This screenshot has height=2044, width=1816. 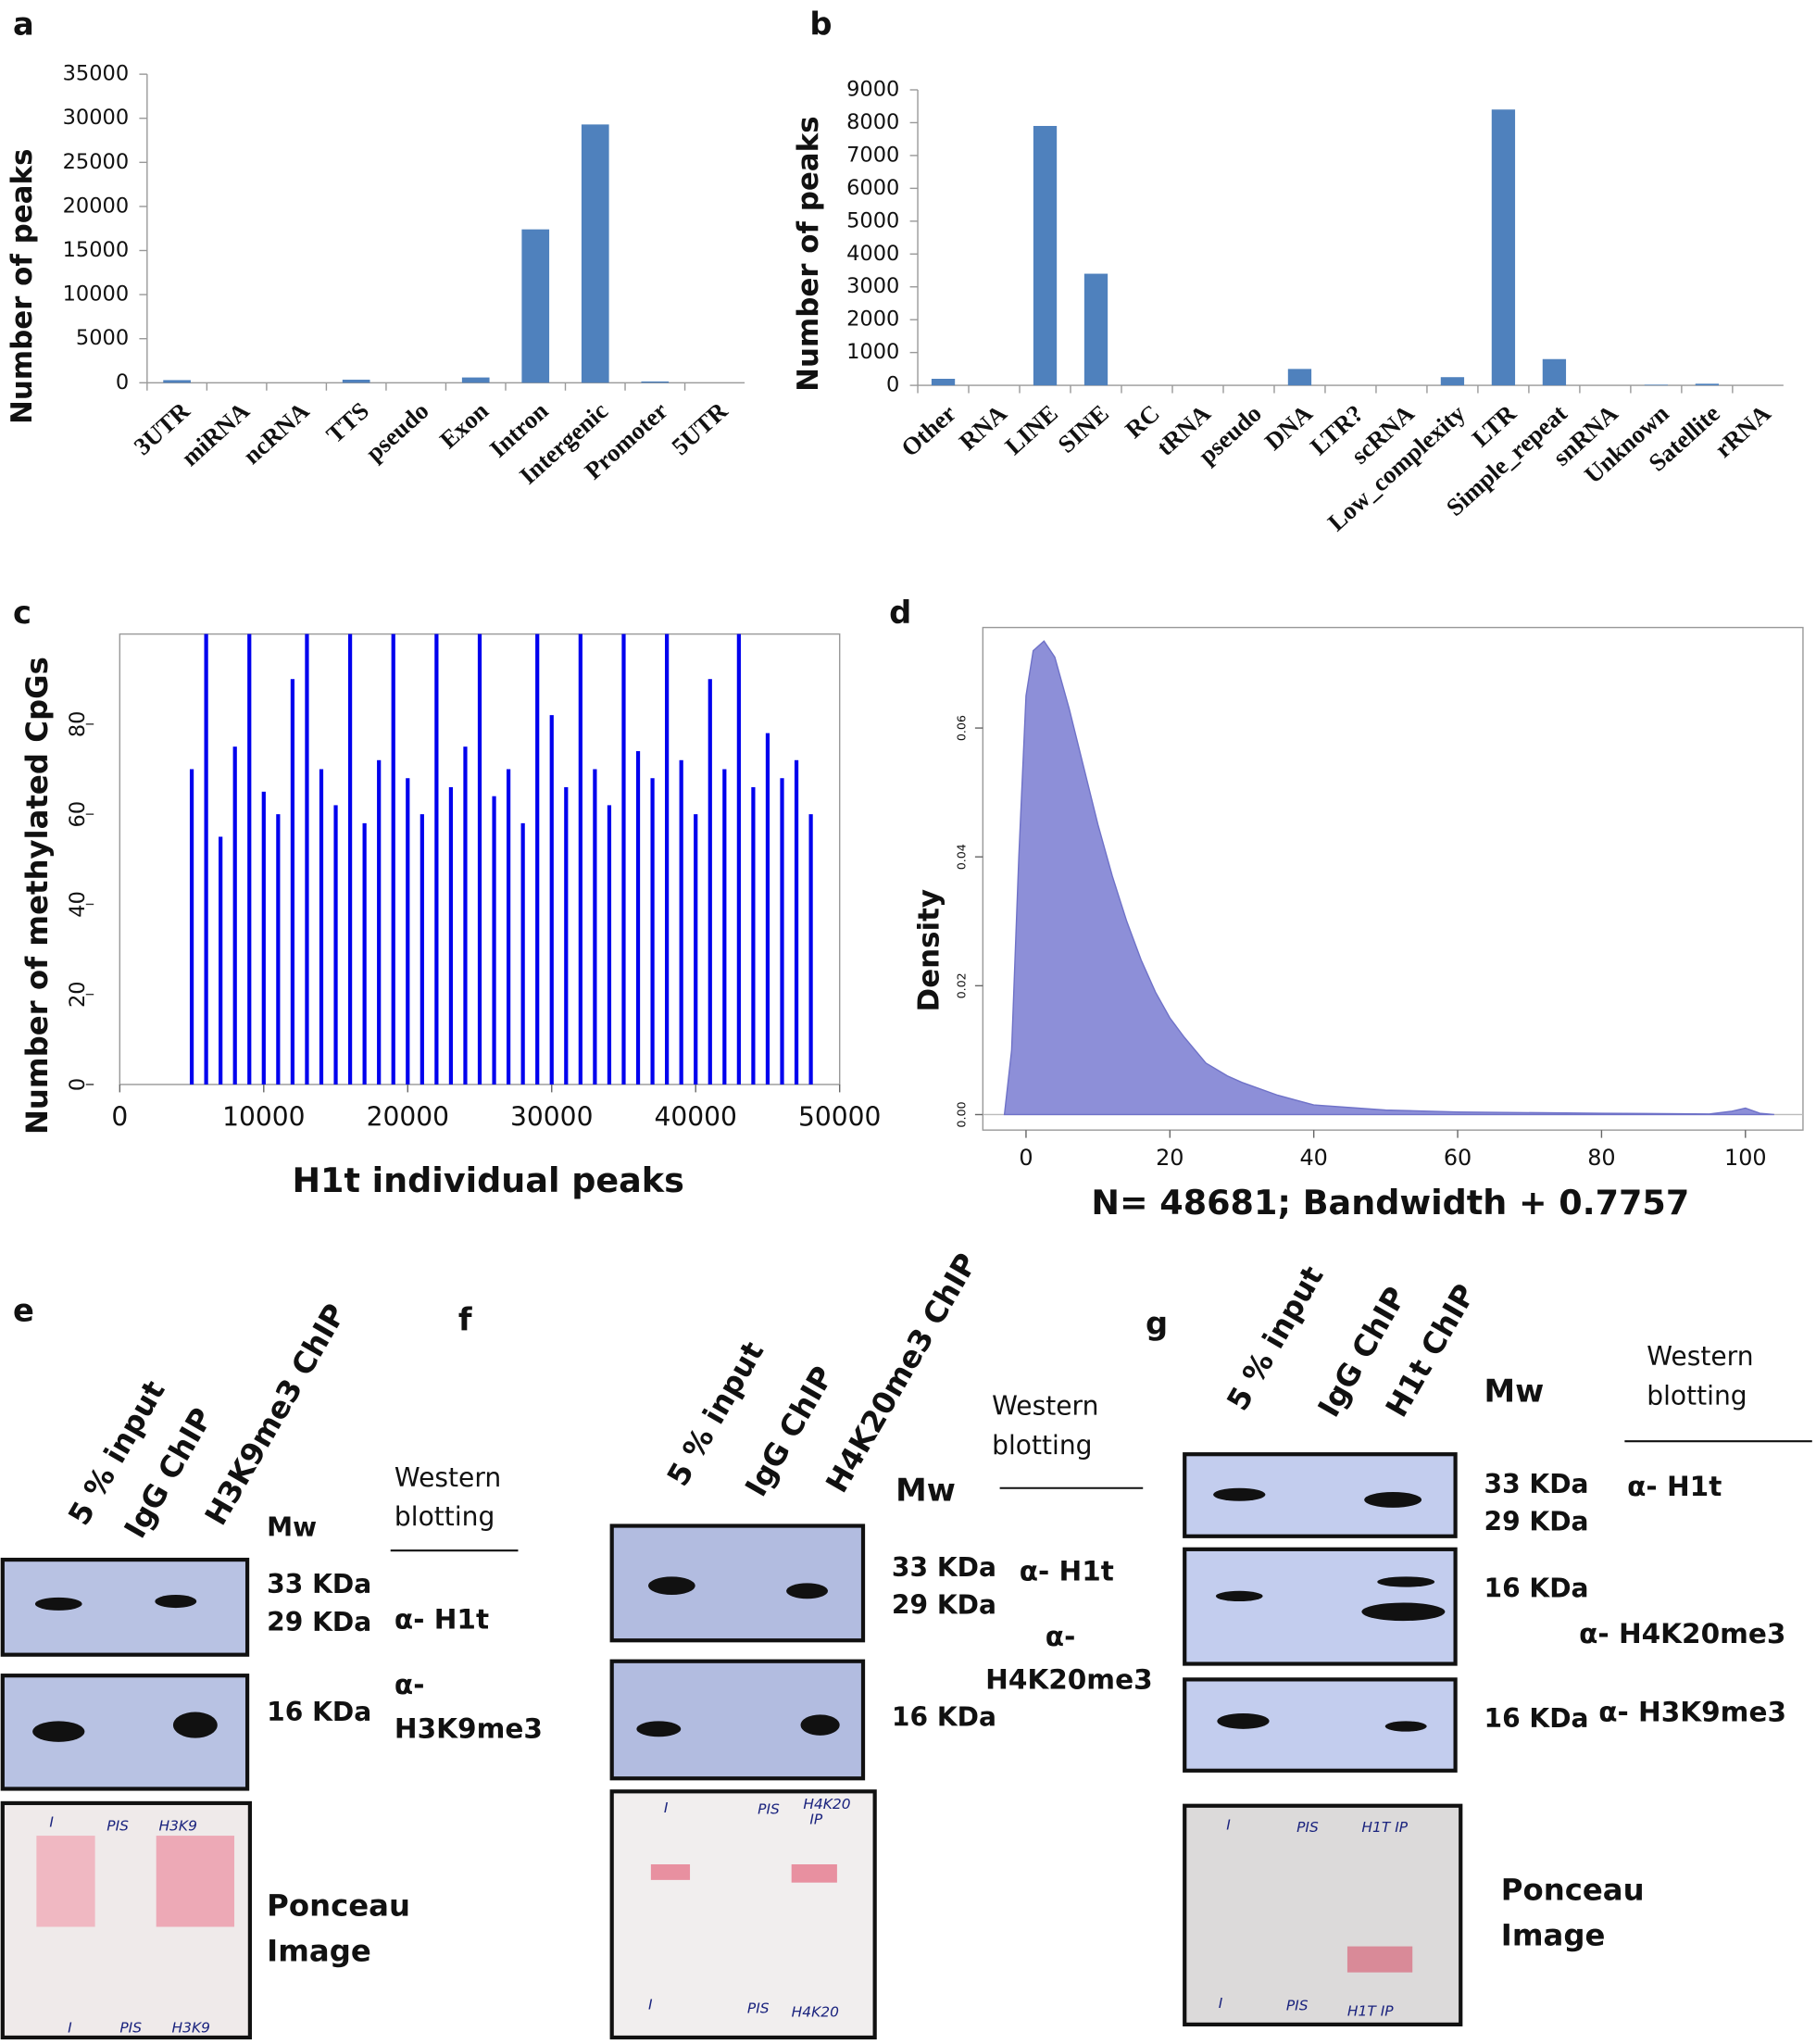 What do you see at coordinates (696, 1117) in the screenshot?
I see `x-tick-label: 40000` at bounding box center [696, 1117].